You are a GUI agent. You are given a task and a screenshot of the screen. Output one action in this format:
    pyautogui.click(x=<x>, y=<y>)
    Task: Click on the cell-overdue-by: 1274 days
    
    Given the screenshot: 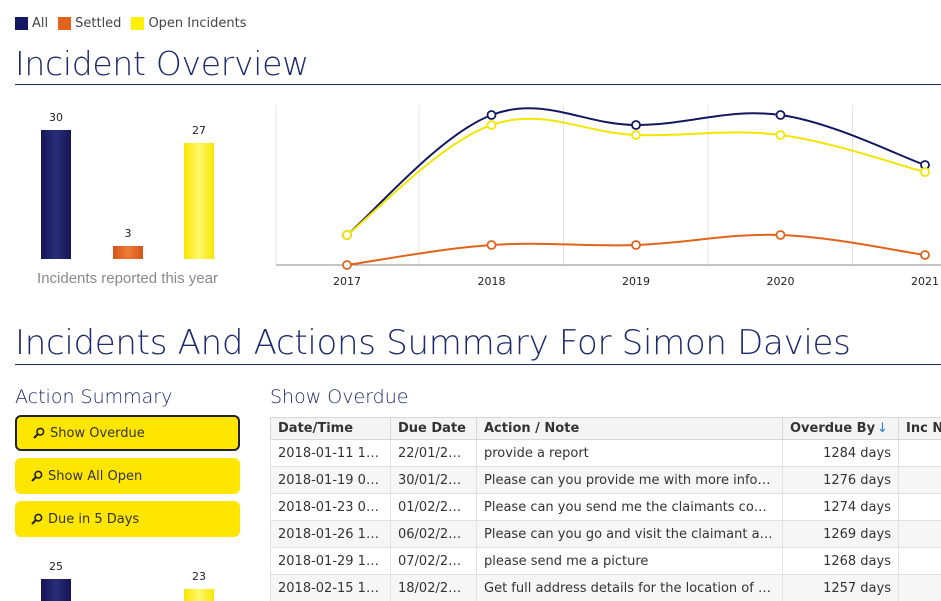 What is the action you would take?
    pyautogui.click(x=840, y=507)
    